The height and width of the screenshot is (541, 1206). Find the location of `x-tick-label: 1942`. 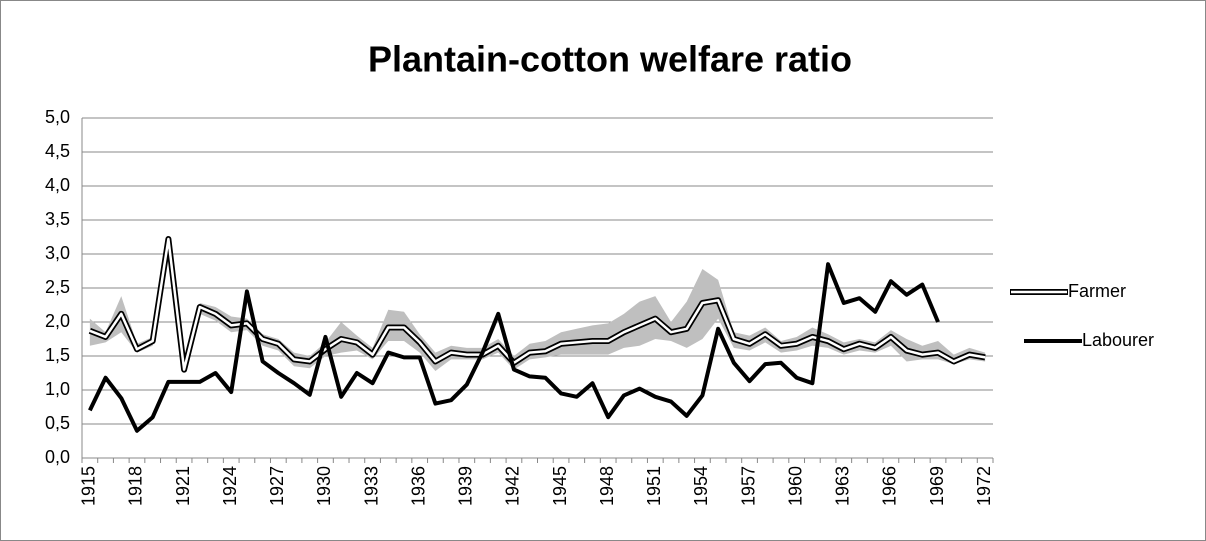

x-tick-label: 1942 is located at coordinates (513, 486).